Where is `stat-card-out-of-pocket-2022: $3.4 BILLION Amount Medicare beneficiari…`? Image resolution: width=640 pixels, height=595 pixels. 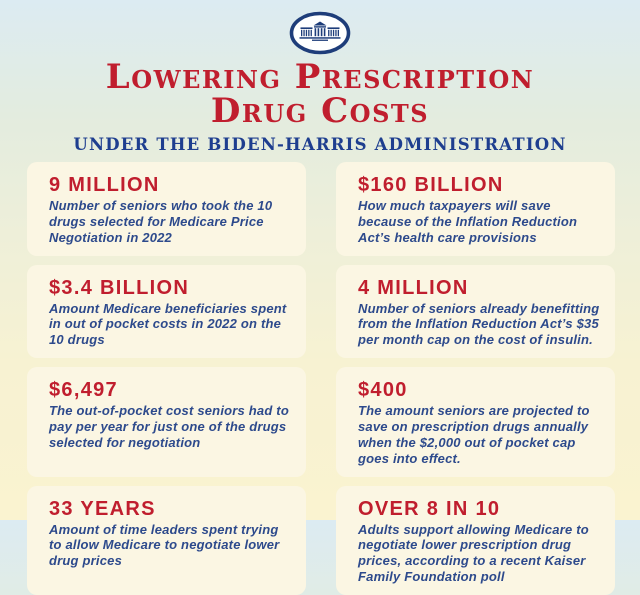
stat-card-out-of-pocket-2022: $3.4 BILLION Amount Medicare beneficiari… is located at coordinates (166, 311).